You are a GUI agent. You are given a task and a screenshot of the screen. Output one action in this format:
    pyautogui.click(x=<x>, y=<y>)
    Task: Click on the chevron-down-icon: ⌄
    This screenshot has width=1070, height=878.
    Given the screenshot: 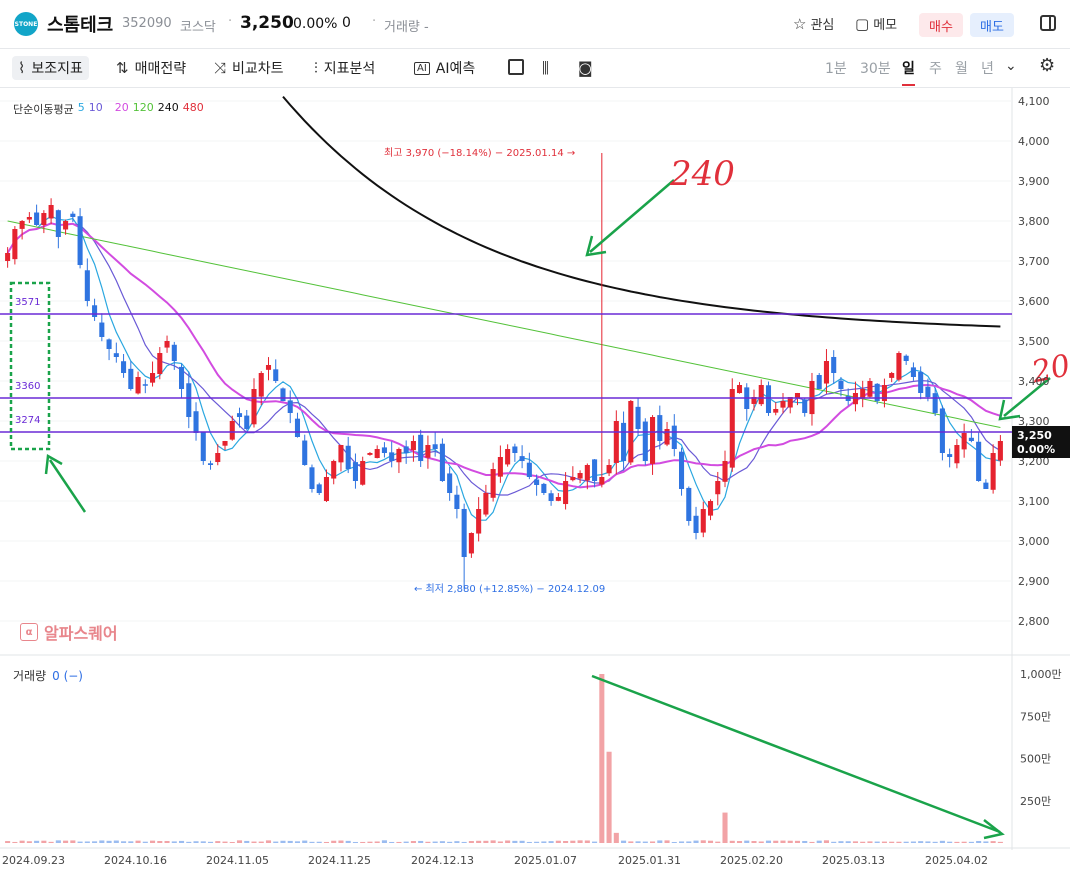 What is the action you would take?
    pyautogui.click(x=1011, y=66)
    